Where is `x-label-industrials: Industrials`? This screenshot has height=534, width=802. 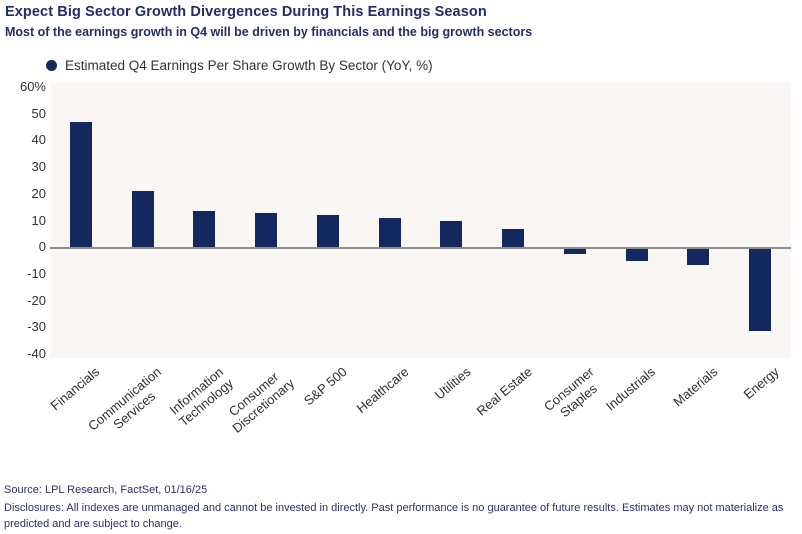 x-label-industrials: Industrials is located at coordinates (631, 389).